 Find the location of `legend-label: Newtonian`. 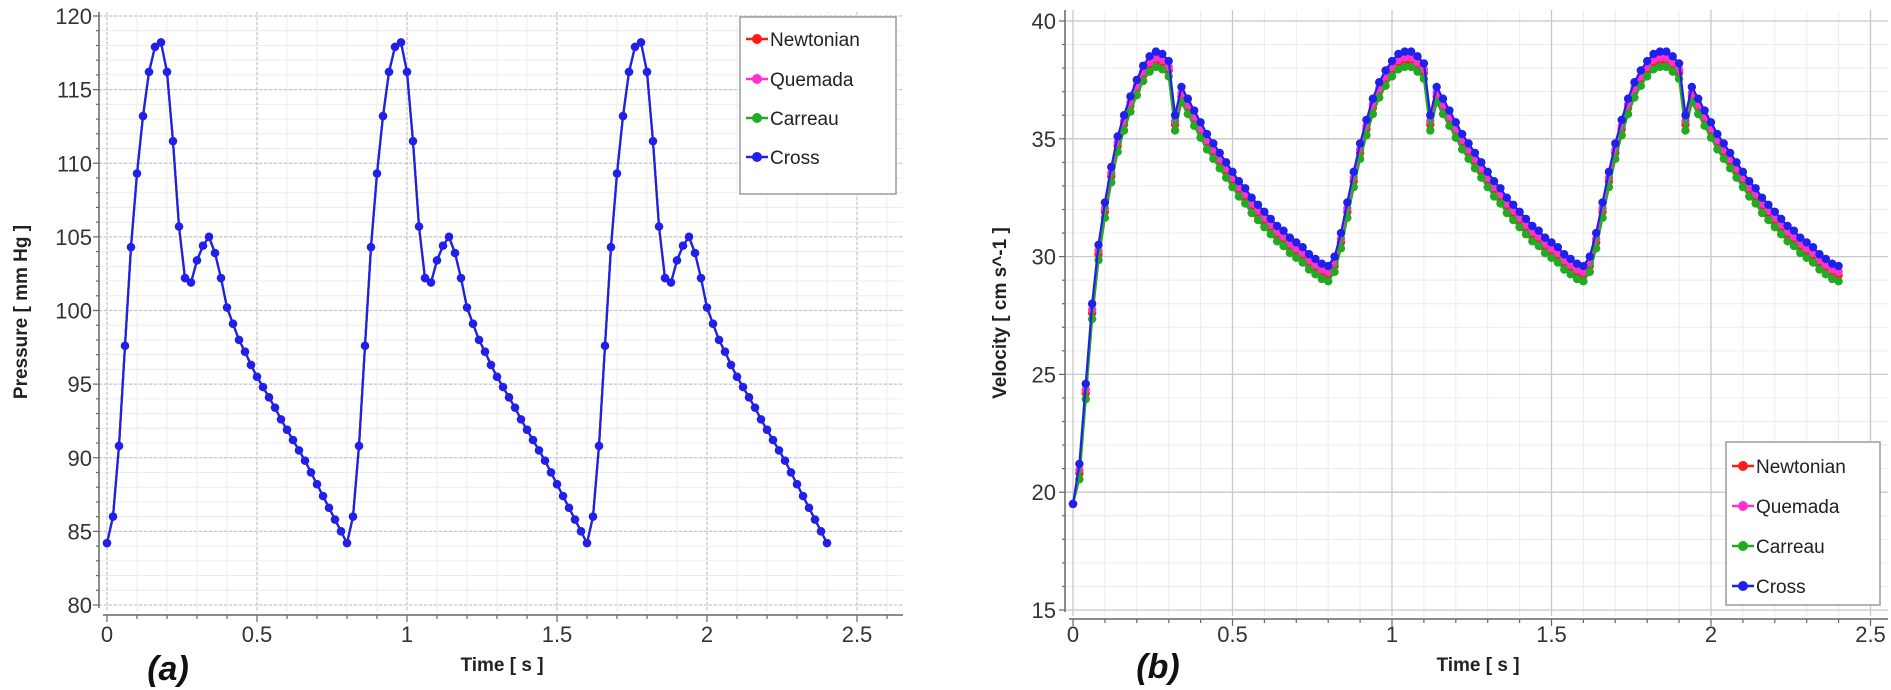

legend-label: Newtonian is located at coordinates (1801, 467).